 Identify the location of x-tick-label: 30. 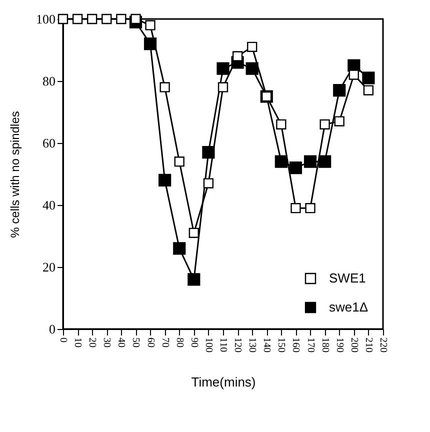
(106, 343).